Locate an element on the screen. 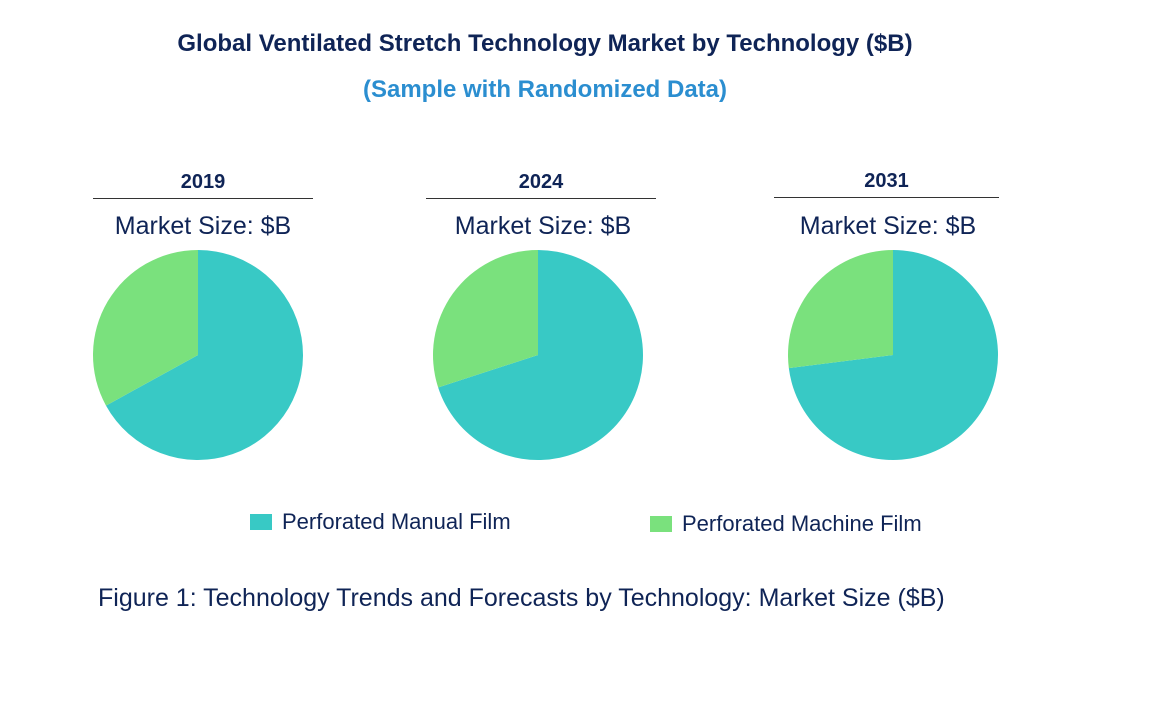  pie-2024 is located at coordinates (538, 355).